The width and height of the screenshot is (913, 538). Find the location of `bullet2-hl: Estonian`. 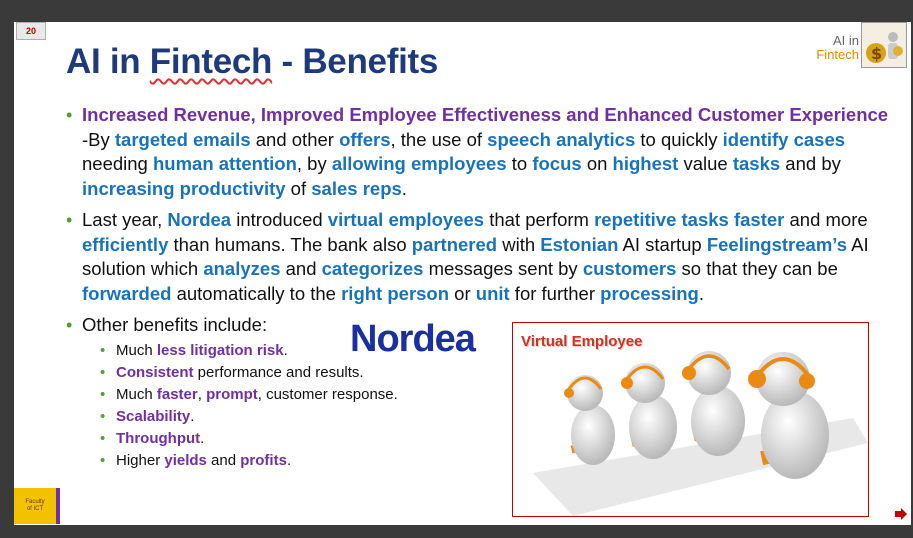

bullet2-hl: Estonian is located at coordinates (579, 244).